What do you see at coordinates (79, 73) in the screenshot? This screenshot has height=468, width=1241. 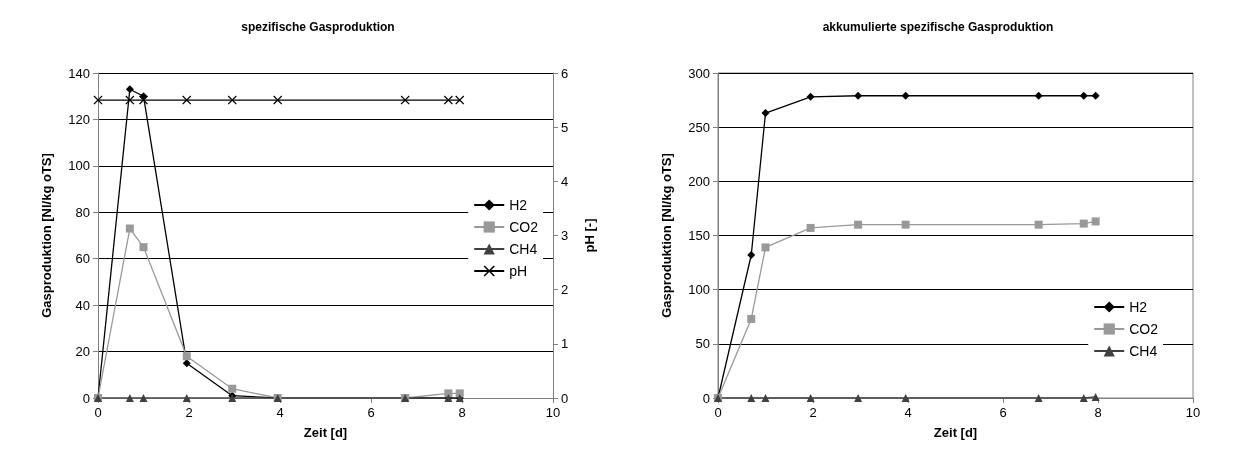 I see `y-tick-label: 140` at bounding box center [79, 73].